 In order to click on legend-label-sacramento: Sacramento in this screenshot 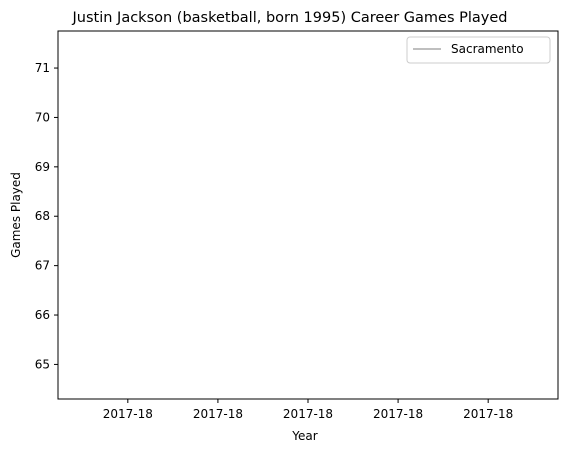, I will do `click(487, 49)`.